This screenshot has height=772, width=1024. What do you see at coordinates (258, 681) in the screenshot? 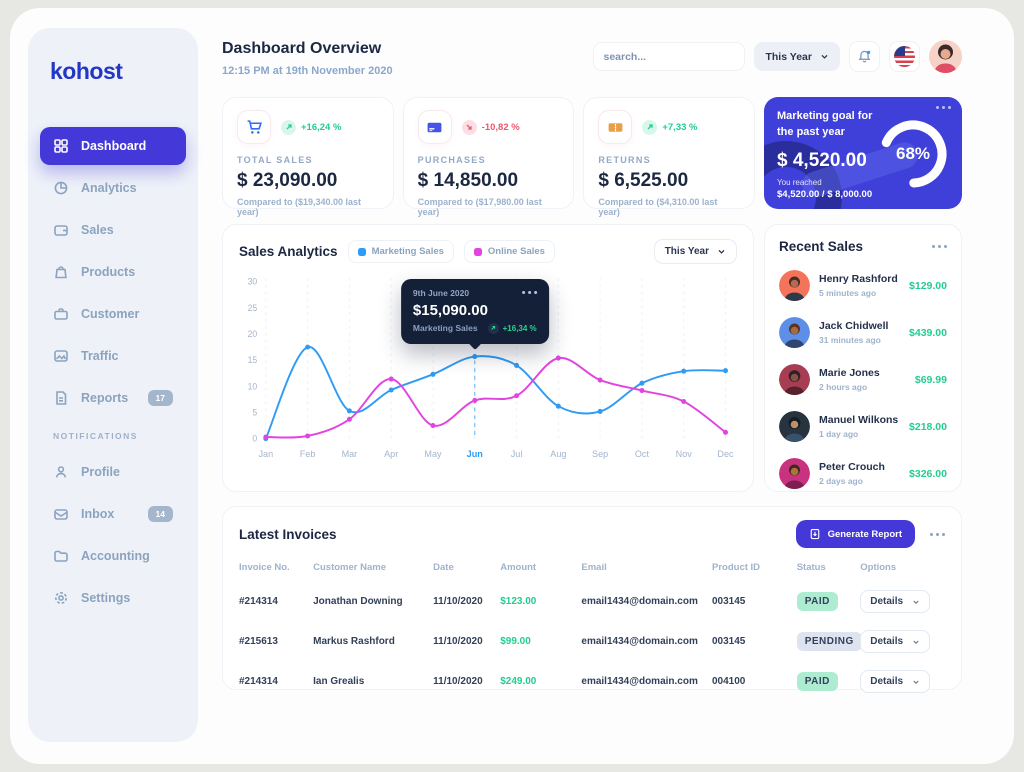
I see `cell-invoice-no: #214314` at bounding box center [258, 681].